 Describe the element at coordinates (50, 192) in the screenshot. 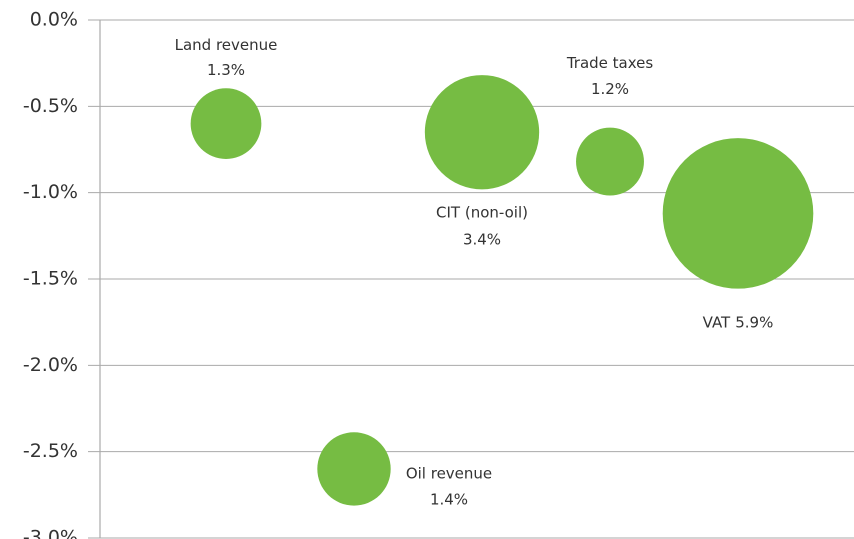

I see `y-tick-label: -1.0%` at that location.